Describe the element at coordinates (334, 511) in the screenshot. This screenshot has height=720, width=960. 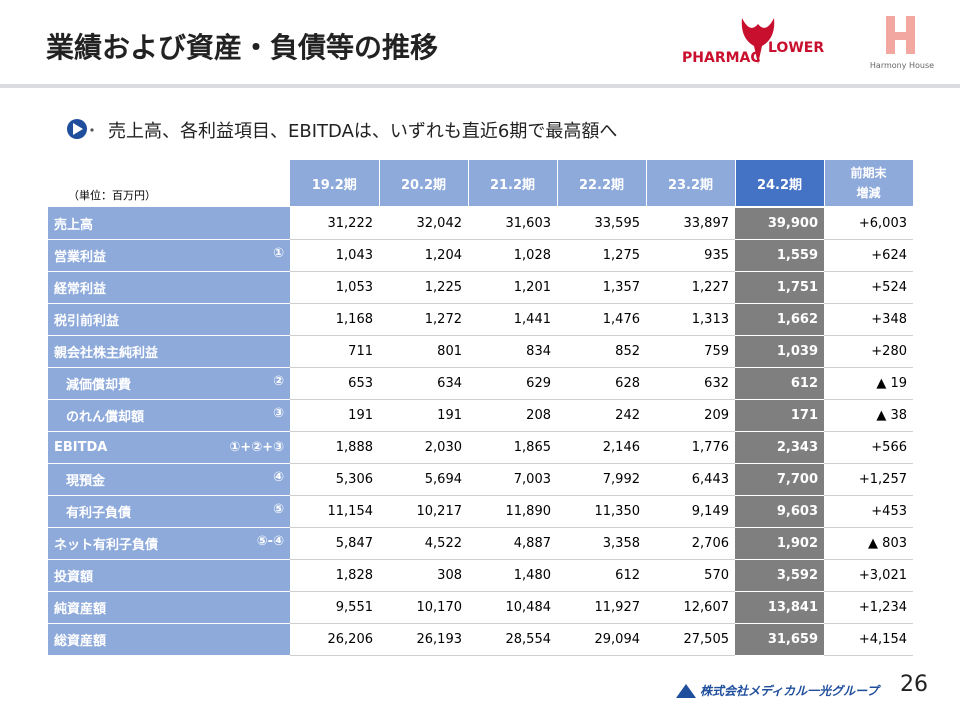
I see `value-cell: 11,154` at that location.